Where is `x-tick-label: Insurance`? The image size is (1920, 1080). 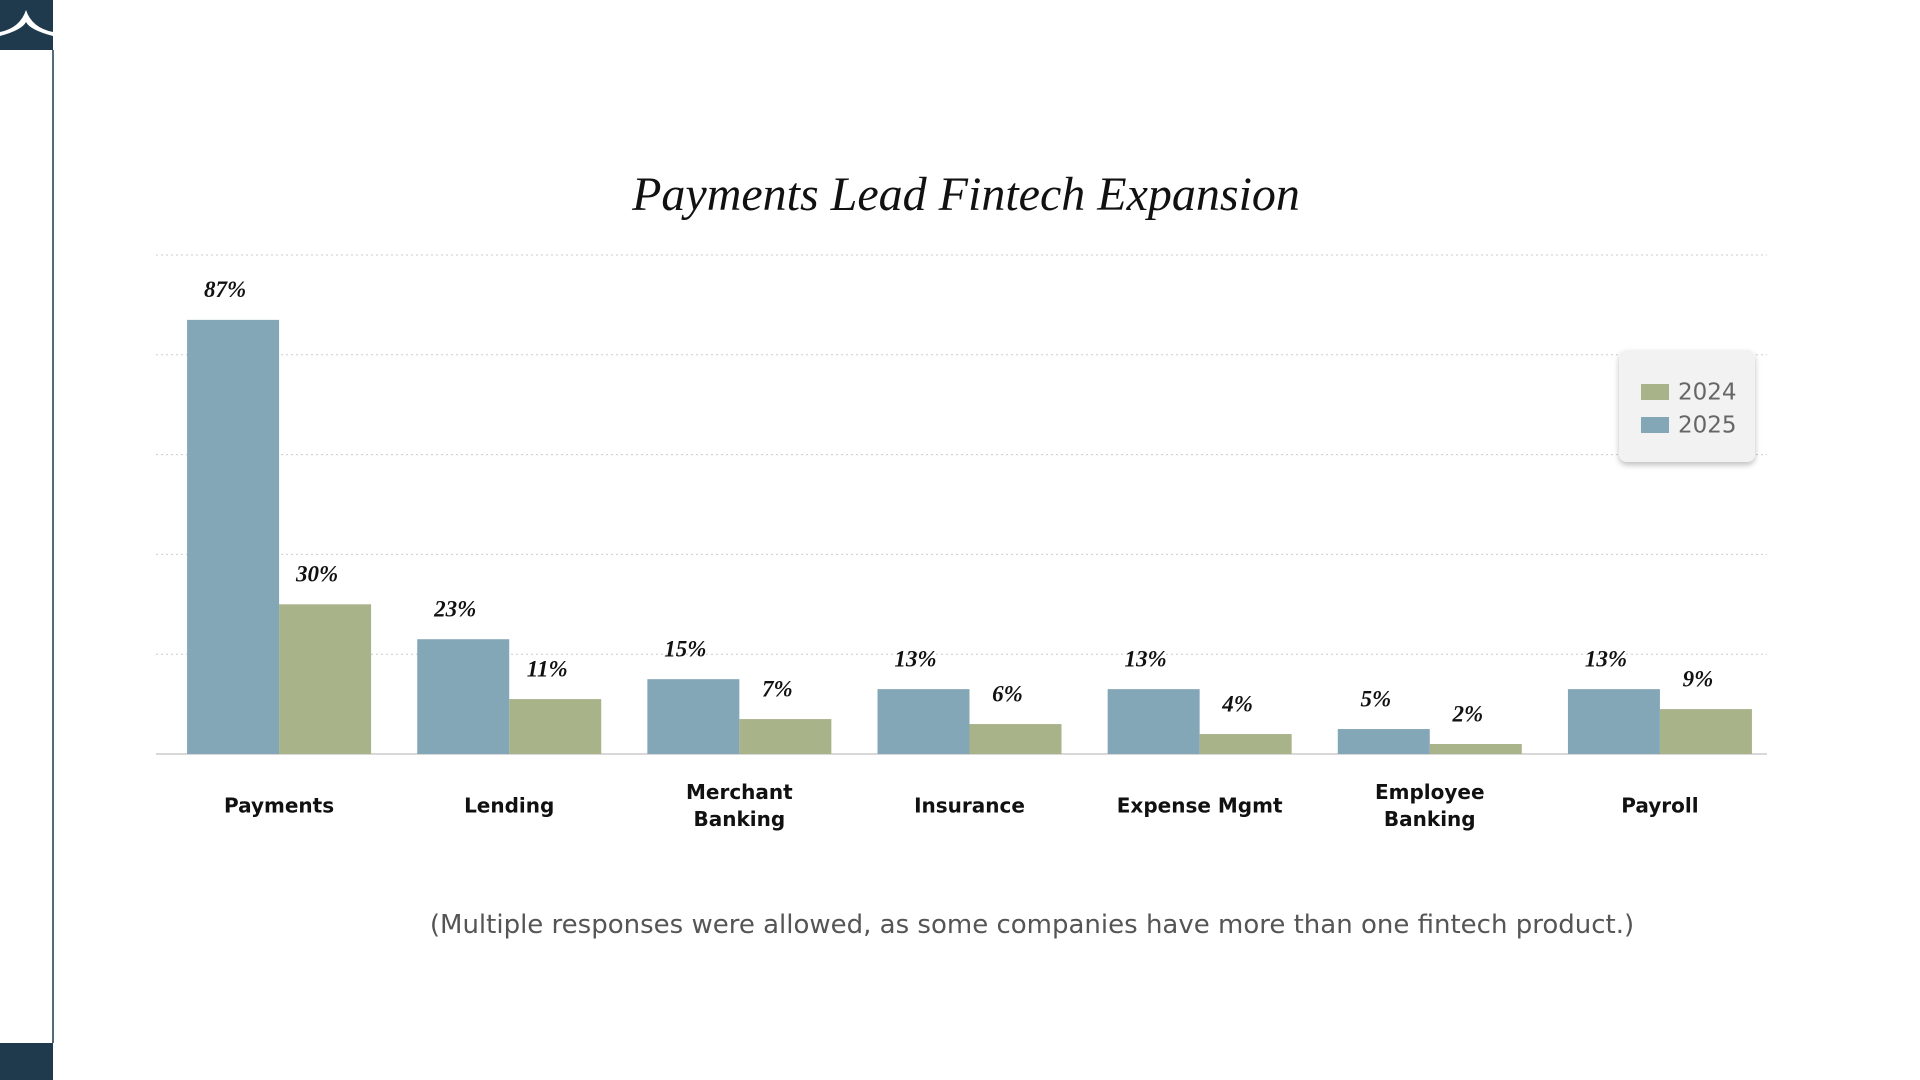 x-tick-label: Insurance is located at coordinates (969, 805).